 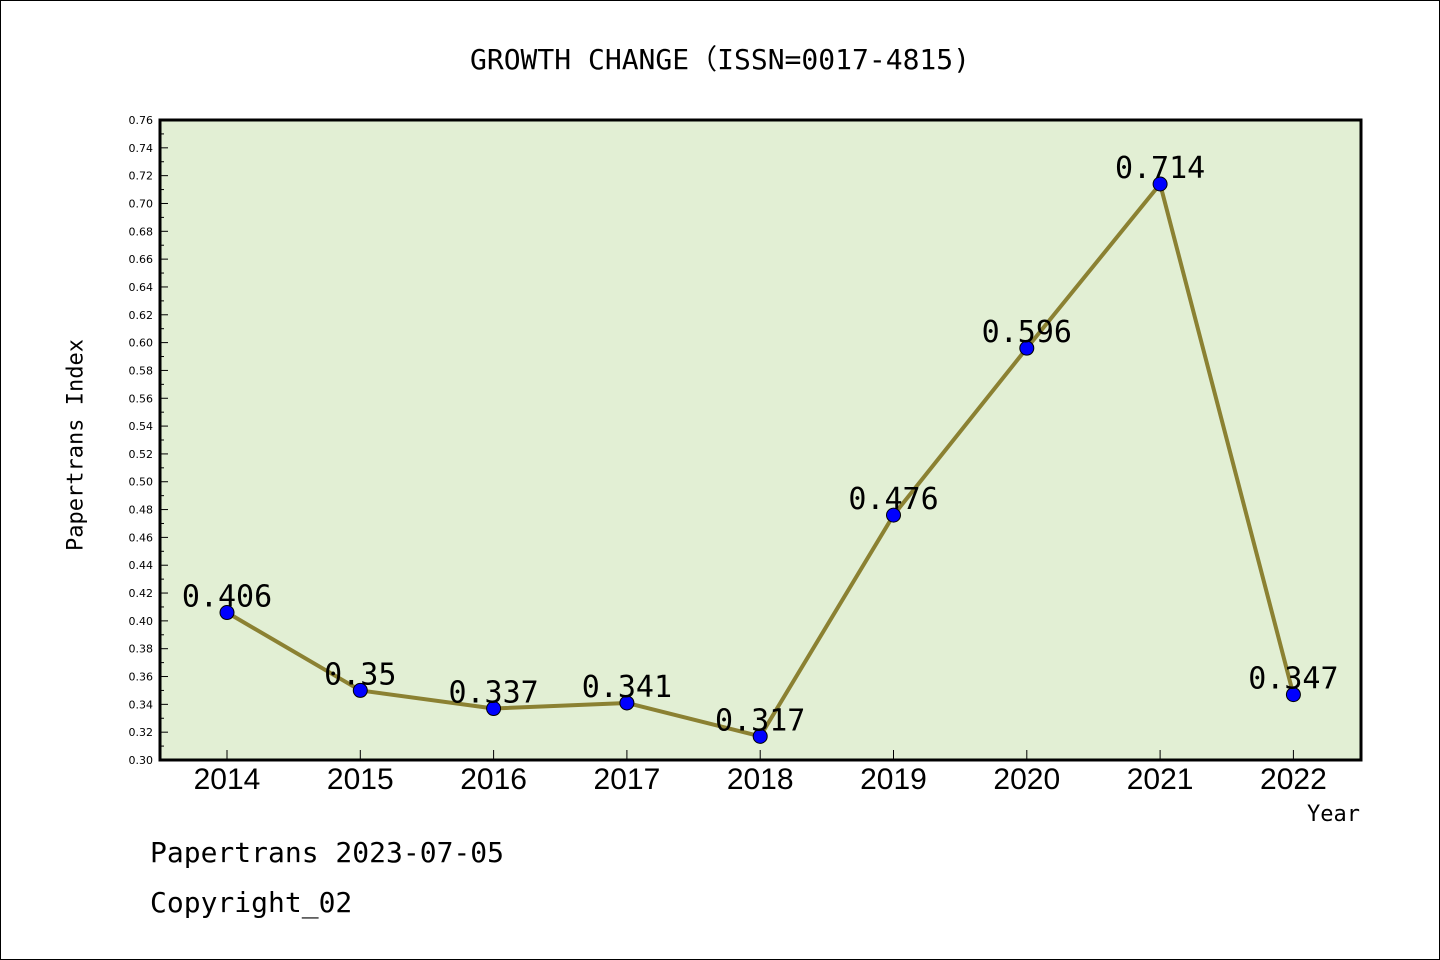 What do you see at coordinates (141, 482) in the screenshot?
I see `y-tick-label: 0.50` at bounding box center [141, 482].